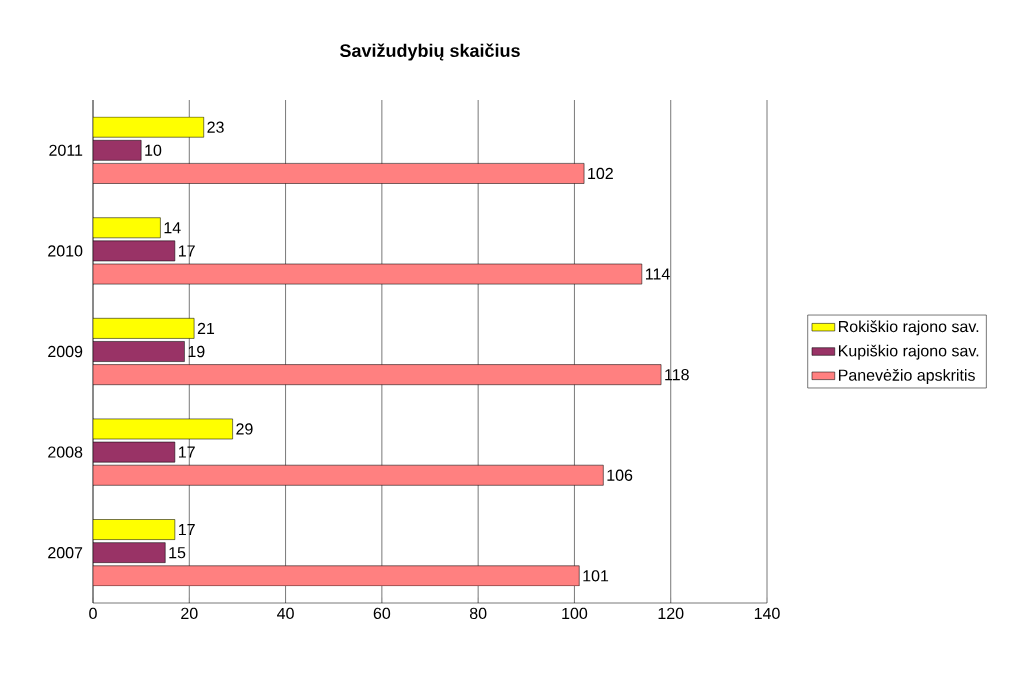 The image size is (1016, 675). Describe the element at coordinates (677, 374) in the screenshot. I see `data-label: 118` at that location.